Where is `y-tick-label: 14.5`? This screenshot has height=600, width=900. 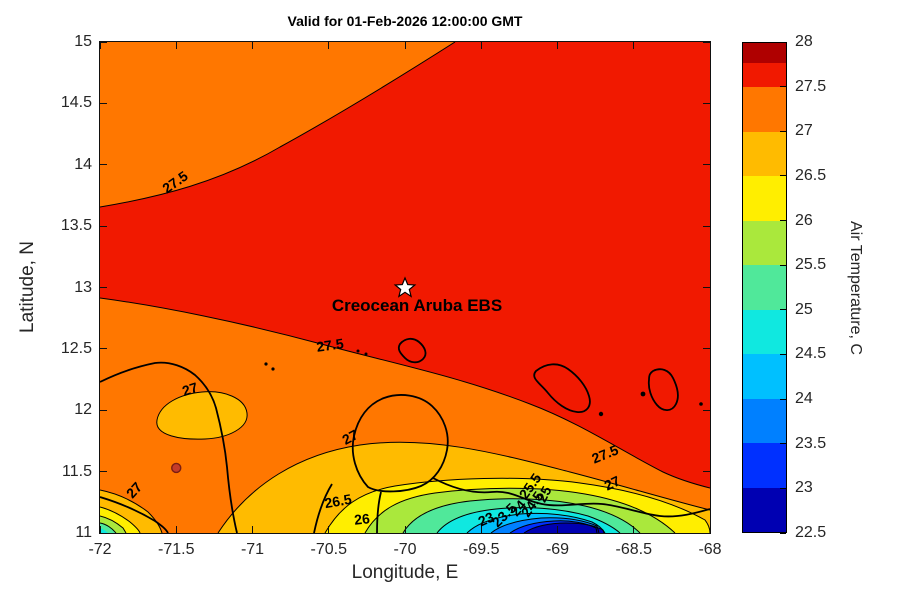 y-tick-label: 14.5 is located at coordinates (76, 103).